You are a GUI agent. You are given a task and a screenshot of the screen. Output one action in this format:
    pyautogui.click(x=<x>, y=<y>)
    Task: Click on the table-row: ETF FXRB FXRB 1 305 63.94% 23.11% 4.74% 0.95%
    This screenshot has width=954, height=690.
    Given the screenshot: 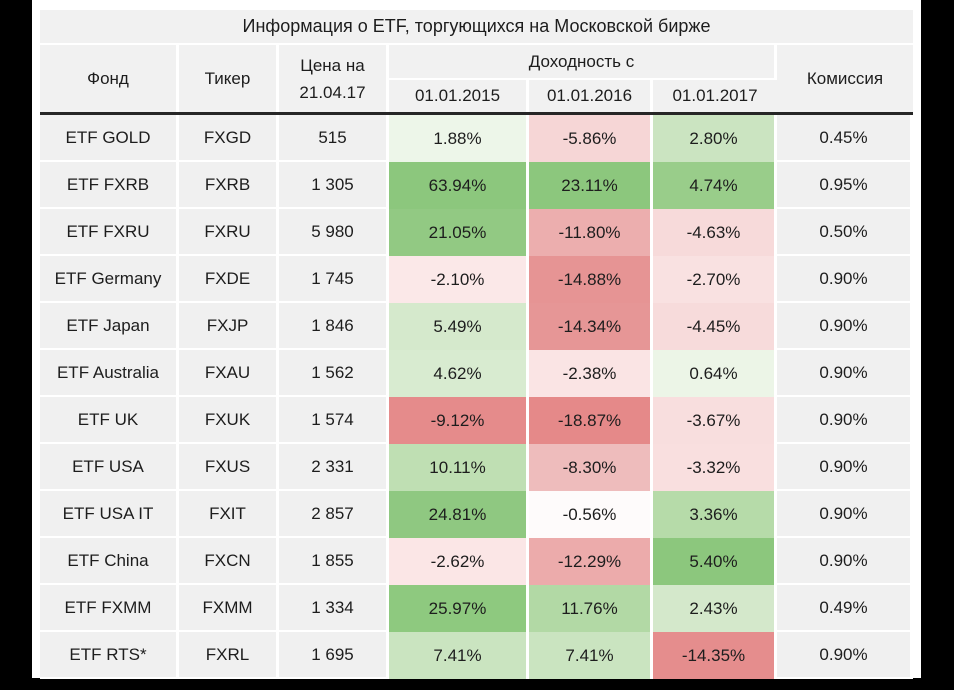 What is the action you would take?
    pyautogui.click(x=477, y=185)
    